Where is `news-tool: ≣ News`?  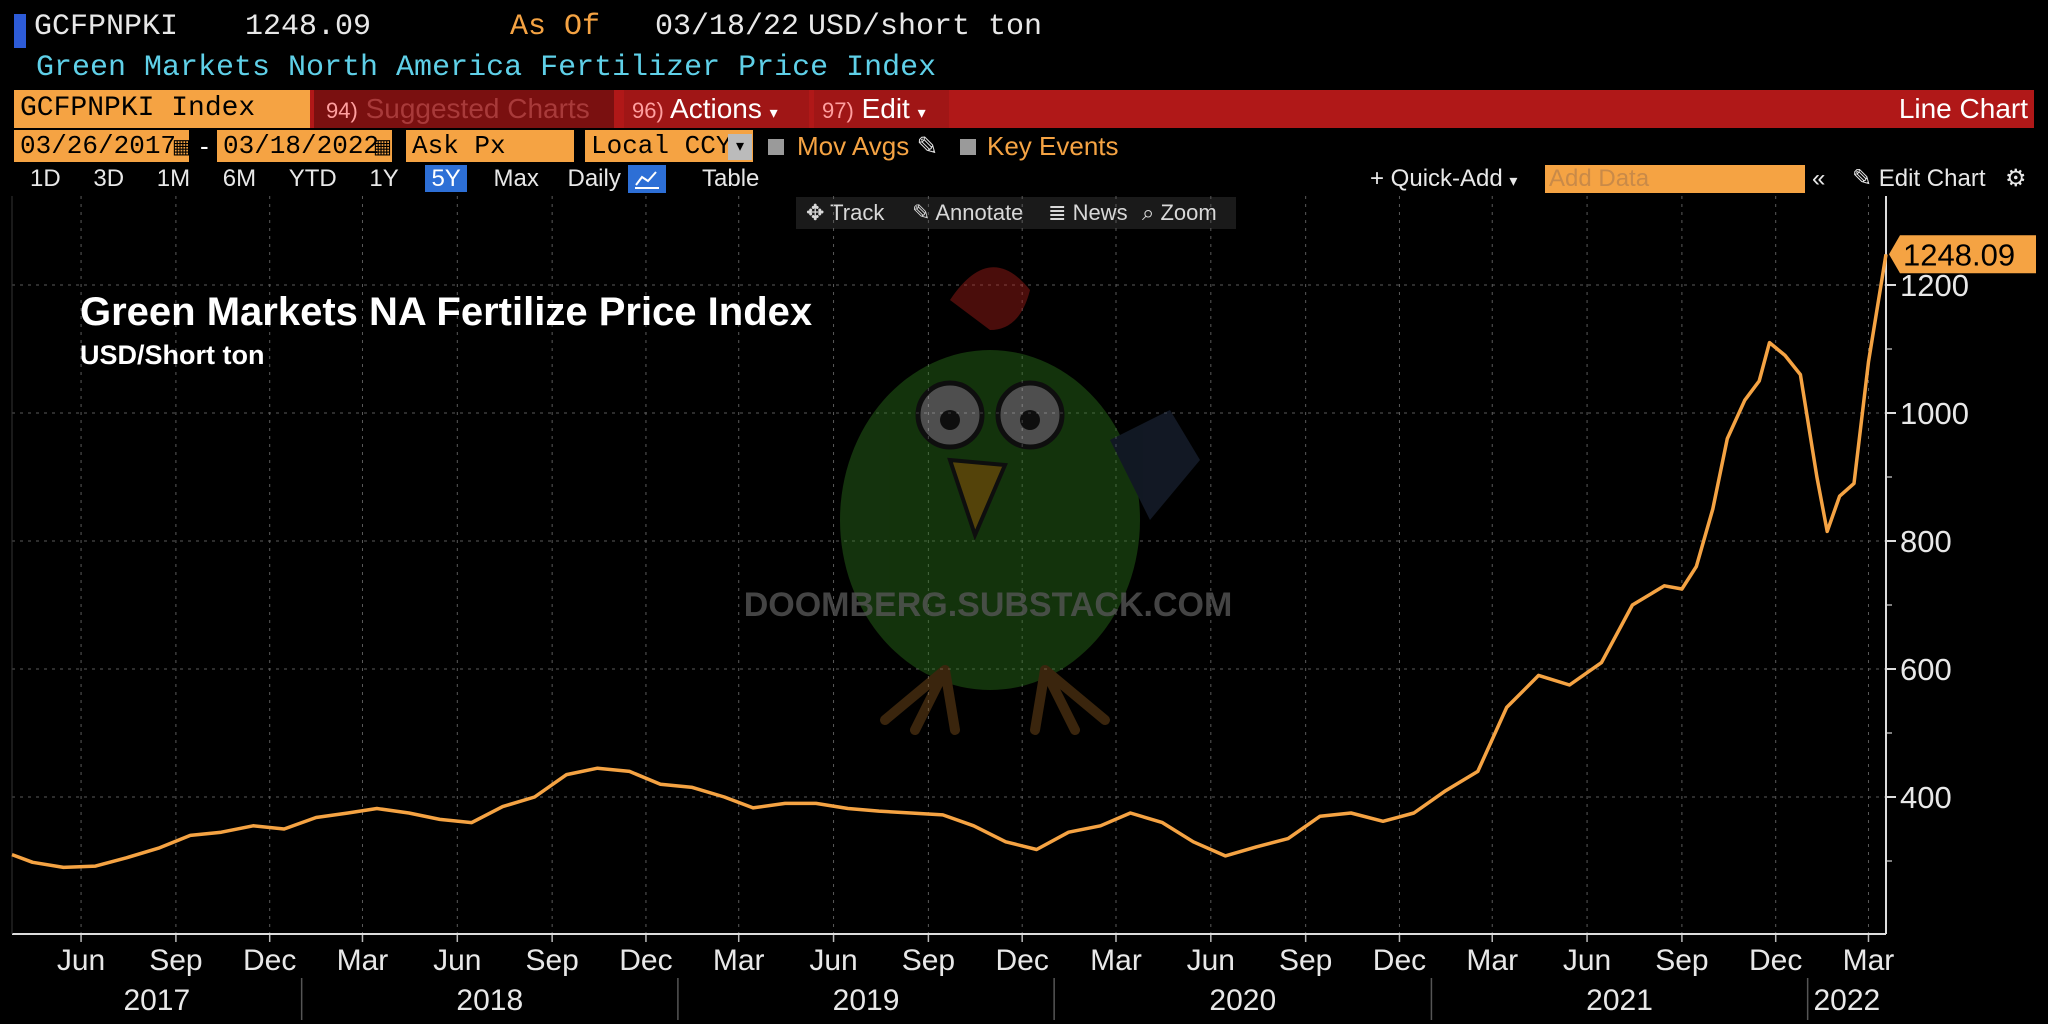 news-tool: ≣ News is located at coordinates (1088, 213).